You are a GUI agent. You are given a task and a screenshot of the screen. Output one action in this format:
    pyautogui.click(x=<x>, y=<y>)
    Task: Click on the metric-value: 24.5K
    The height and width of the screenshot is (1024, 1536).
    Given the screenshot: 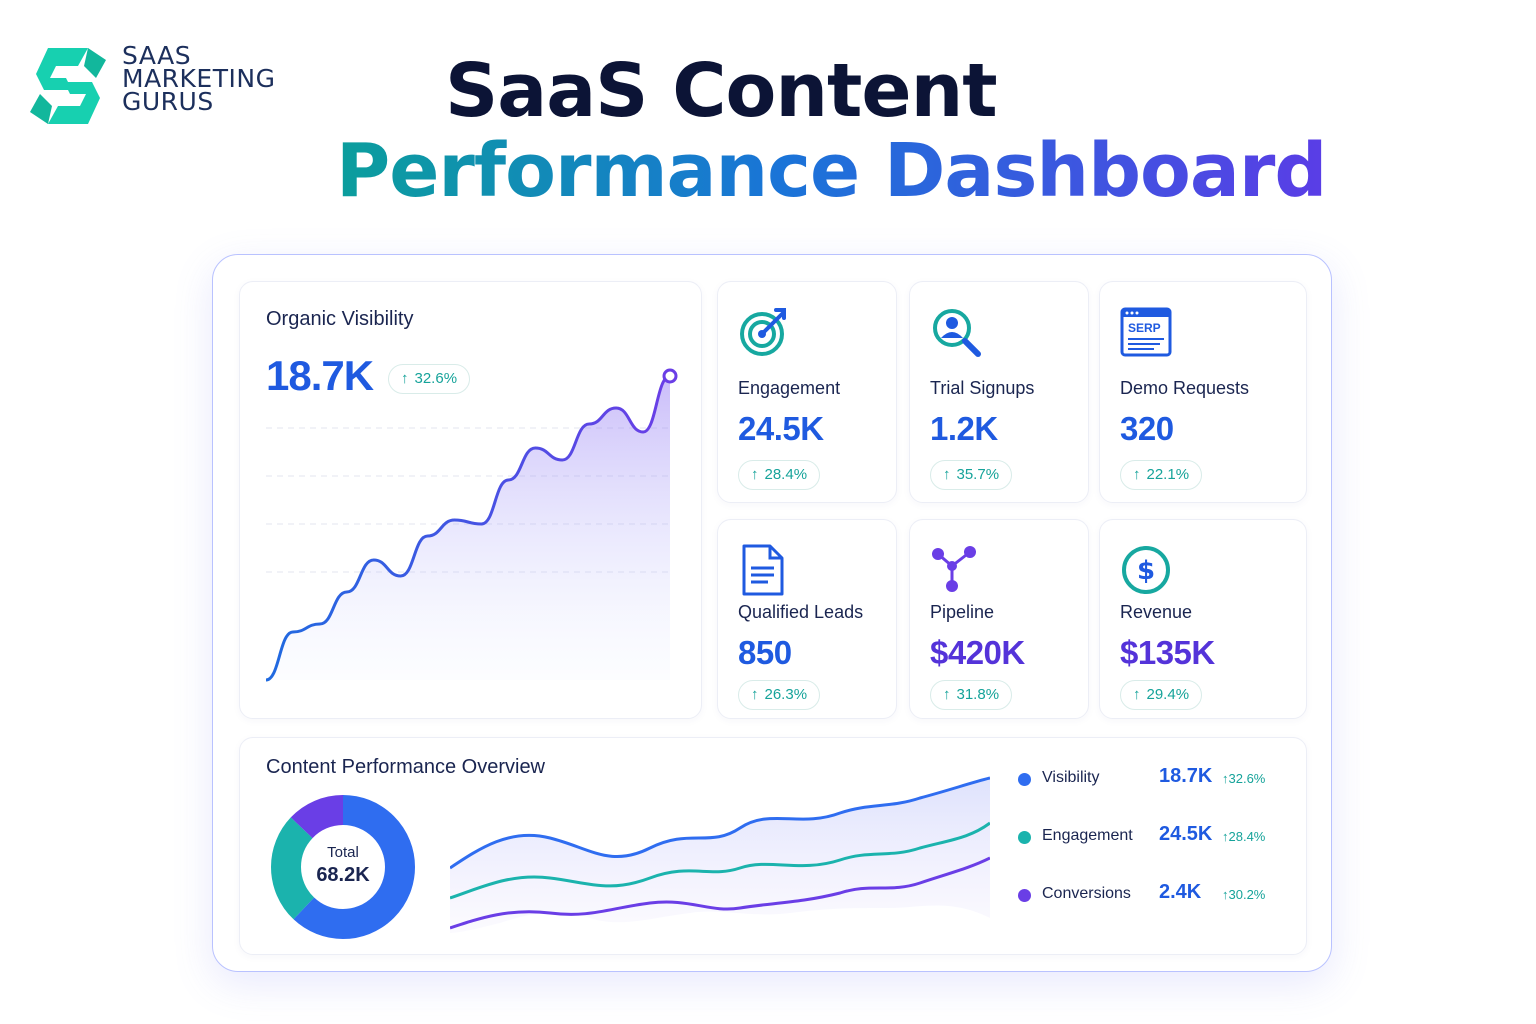 What is the action you would take?
    pyautogui.click(x=781, y=428)
    